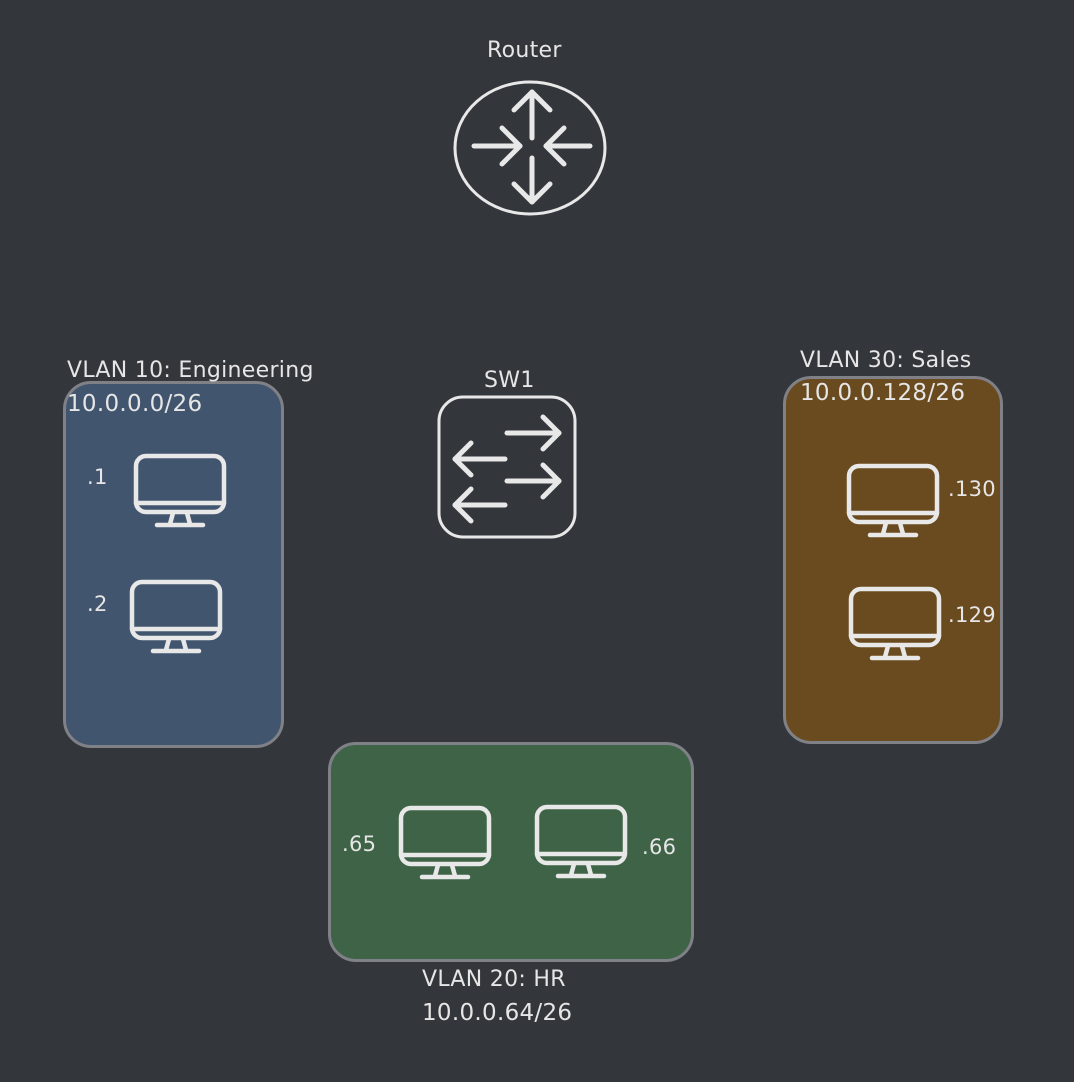 This screenshot has width=1074, height=1082. I want to click on host-label: .129, so click(972, 615).